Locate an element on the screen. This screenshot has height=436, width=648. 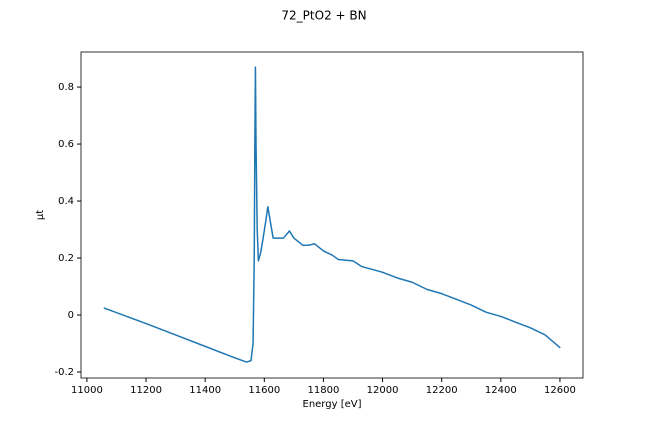
y-axis-label: μt is located at coordinates (40, 215).